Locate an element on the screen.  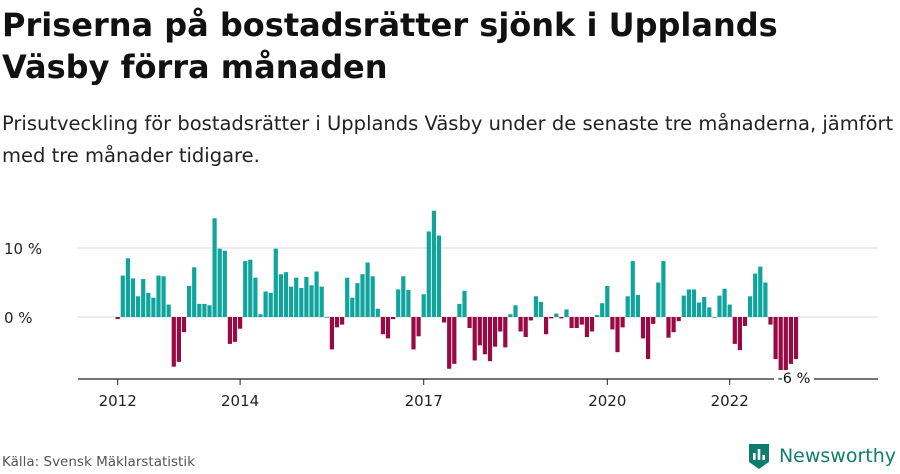
x-tick-label: 2012 is located at coordinates (118, 401).